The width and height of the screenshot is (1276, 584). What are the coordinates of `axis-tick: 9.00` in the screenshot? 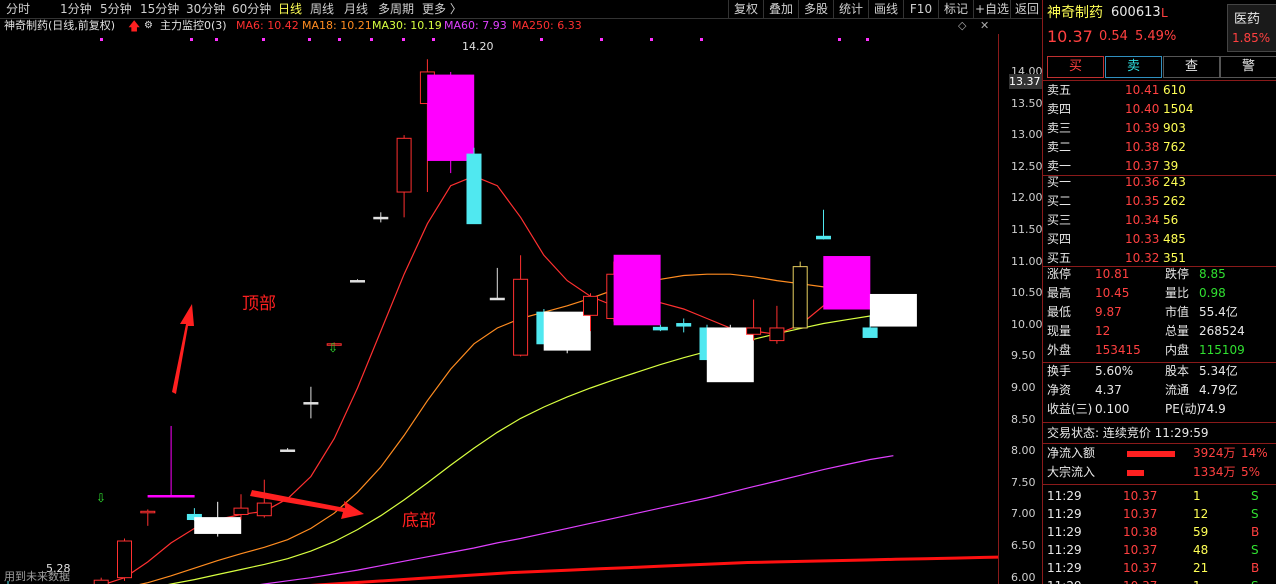 It's located at (1023, 388).